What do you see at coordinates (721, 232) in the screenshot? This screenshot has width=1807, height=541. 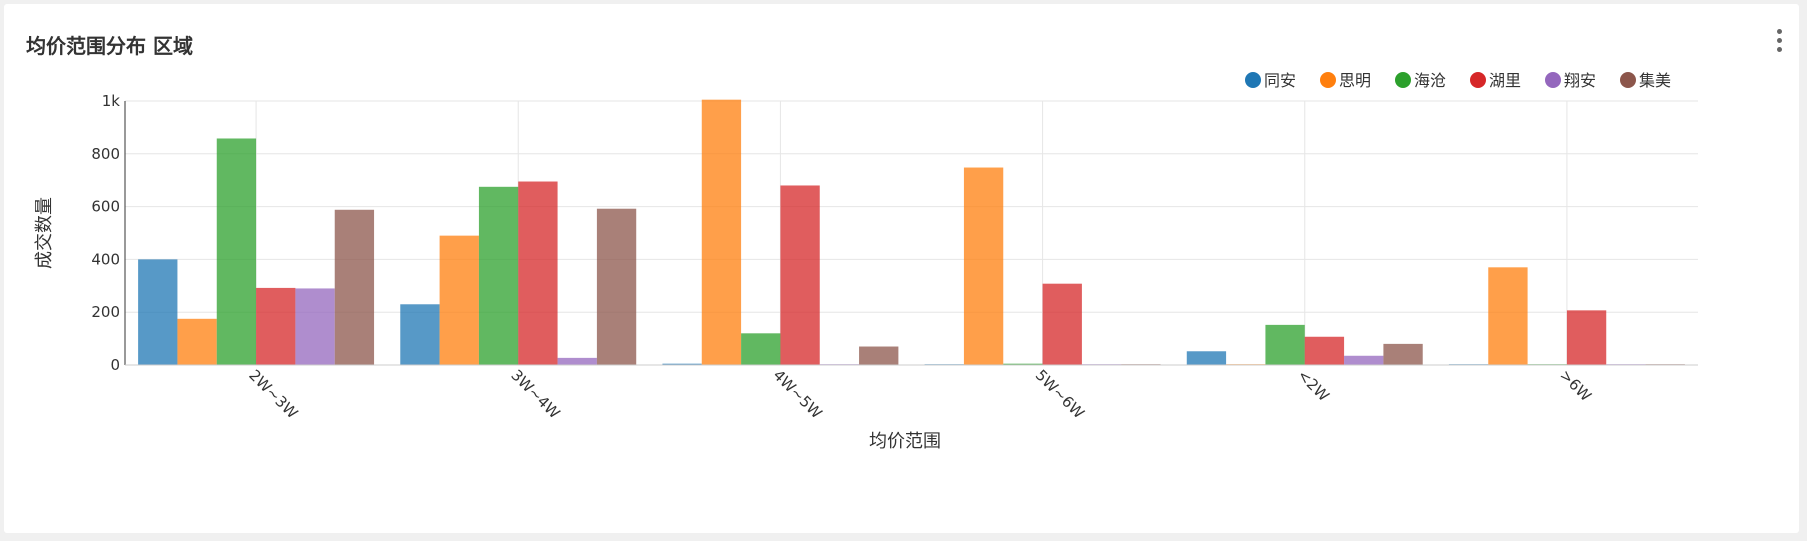 I see `bar-思明-4W~5W` at bounding box center [721, 232].